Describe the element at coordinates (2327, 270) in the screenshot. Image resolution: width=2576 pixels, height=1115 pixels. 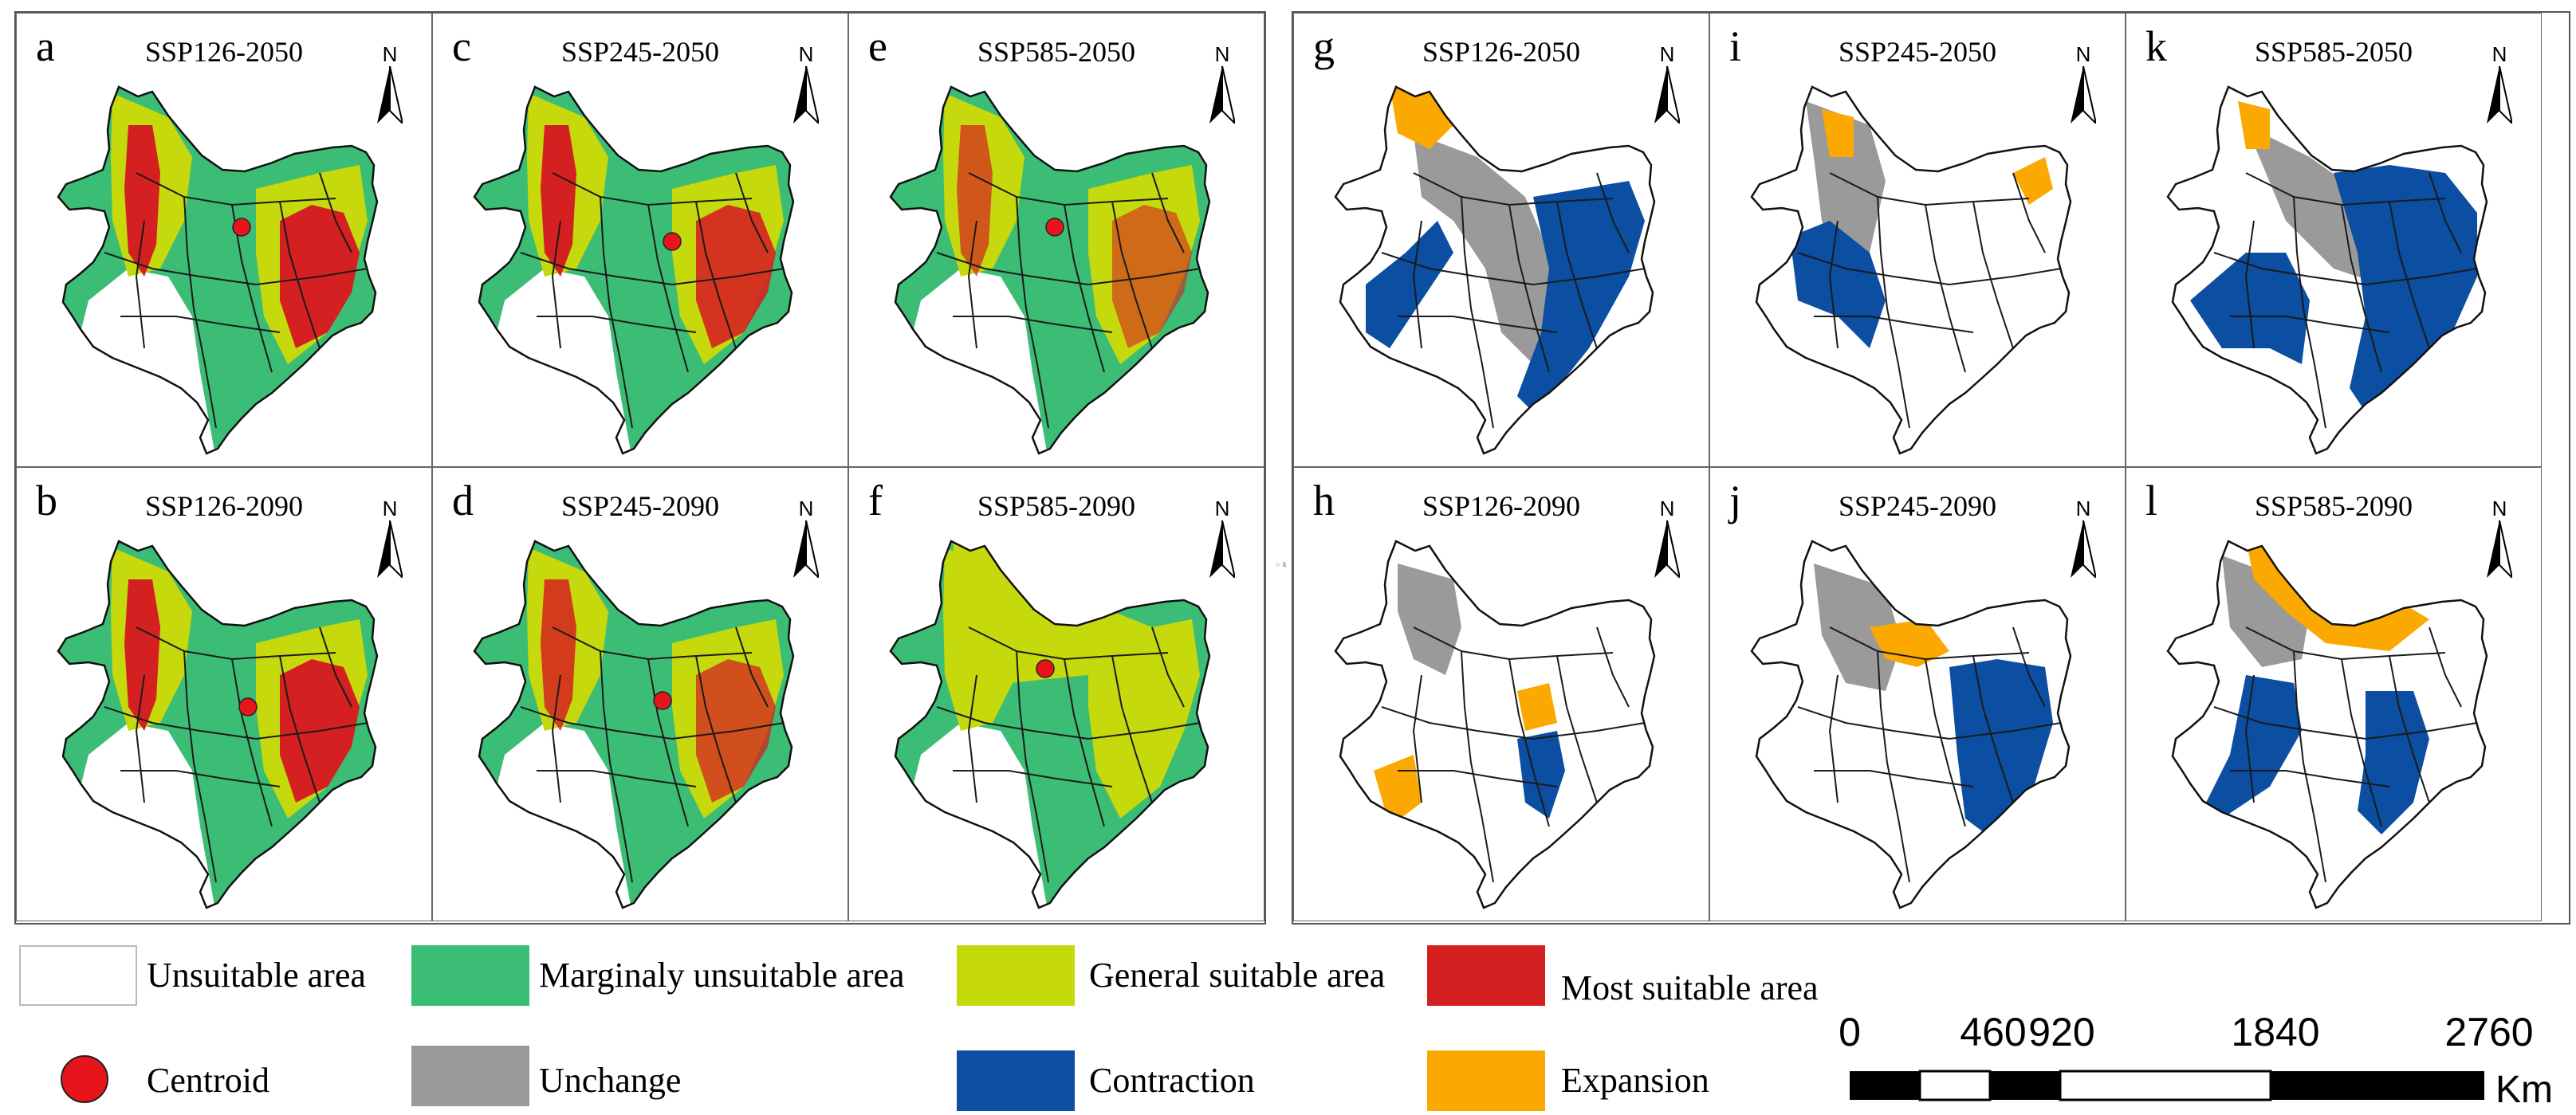
I see `change-map-k` at that location.